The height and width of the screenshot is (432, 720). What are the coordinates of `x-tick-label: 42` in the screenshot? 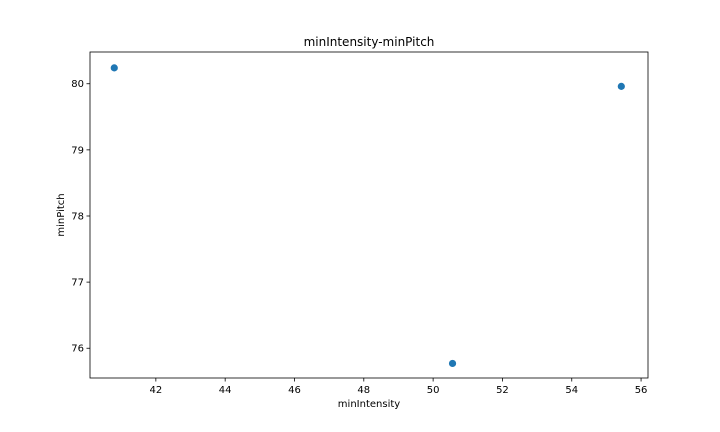 It's located at (155, 390).